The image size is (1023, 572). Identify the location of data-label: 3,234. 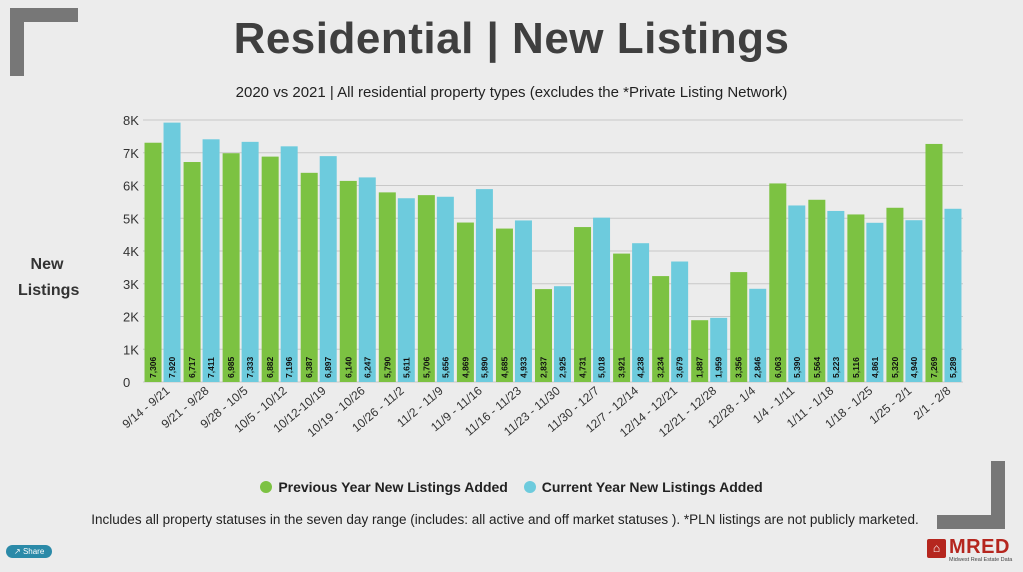
(661, 367).